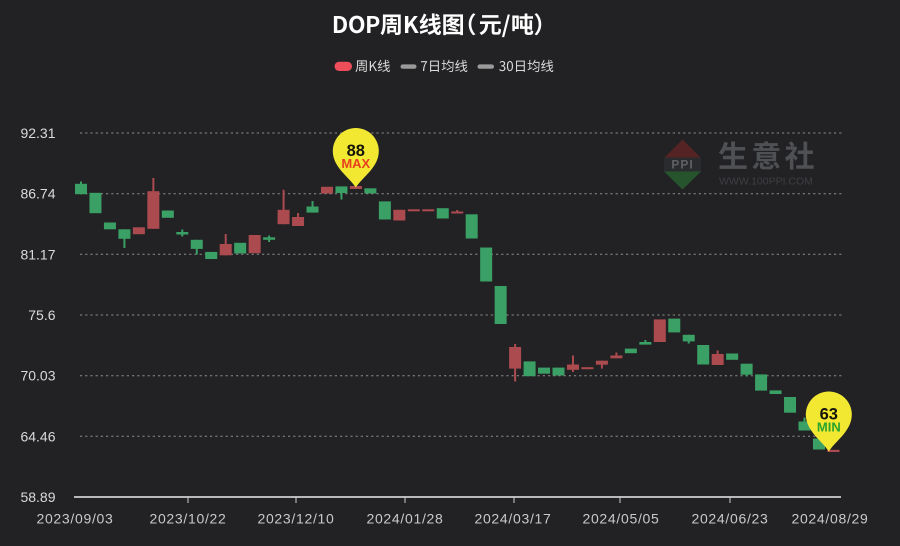 The image size is (900, 546). What do you see at coordinates (37, 133) in the screenshot?
I see `svg-text: 92.31` at bounding box center [37, 133].